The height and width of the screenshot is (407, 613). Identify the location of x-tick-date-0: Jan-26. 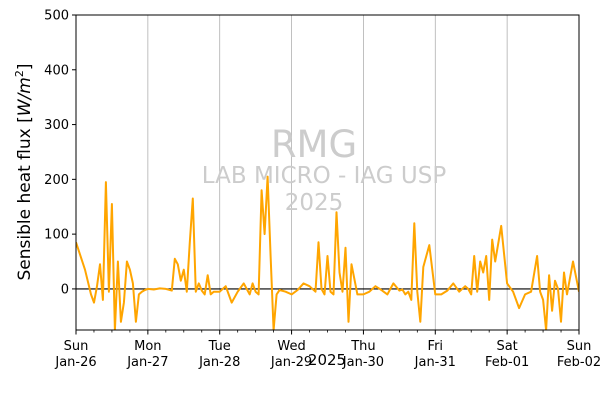
(75, 362).